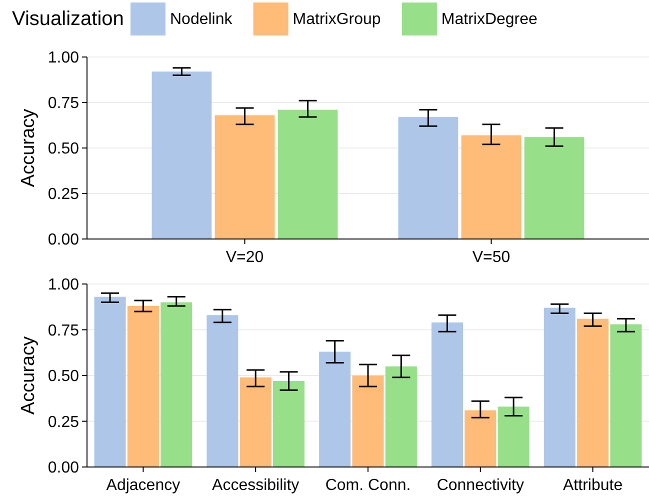  Describe the element at coordinates (245, 257) in the screenshot. I see `x-tick-label: V=20` at that location.